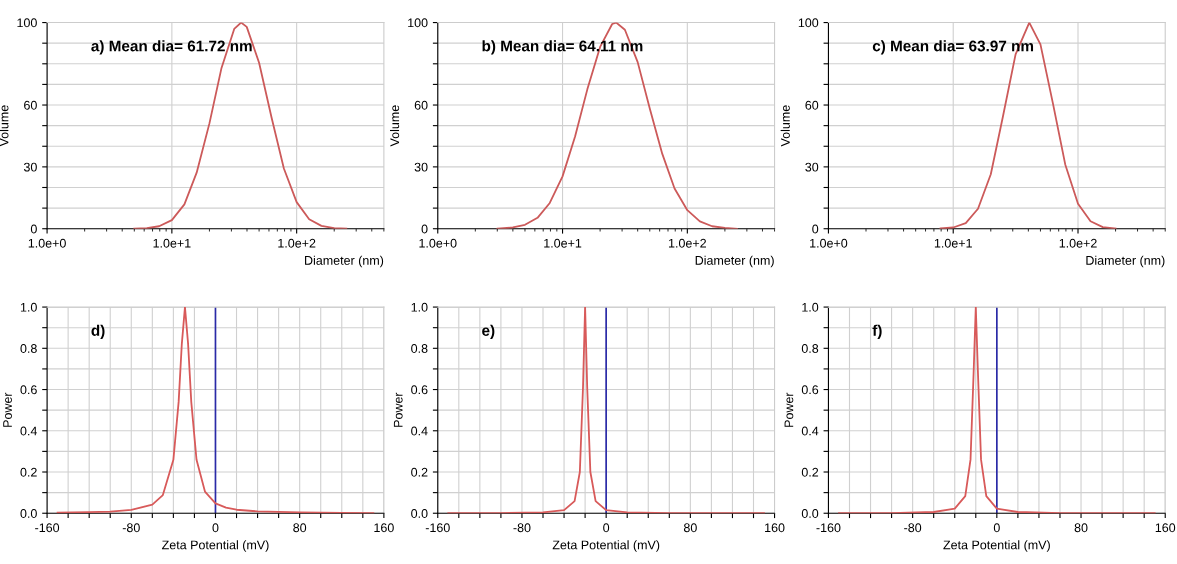 This screenshot has height=564, width=1177. What do you see at coordinates (171, 47) in the screenshot?
I see `annotation: a) Mean dia= 61.72 nm` at bounding box center [171, 47].